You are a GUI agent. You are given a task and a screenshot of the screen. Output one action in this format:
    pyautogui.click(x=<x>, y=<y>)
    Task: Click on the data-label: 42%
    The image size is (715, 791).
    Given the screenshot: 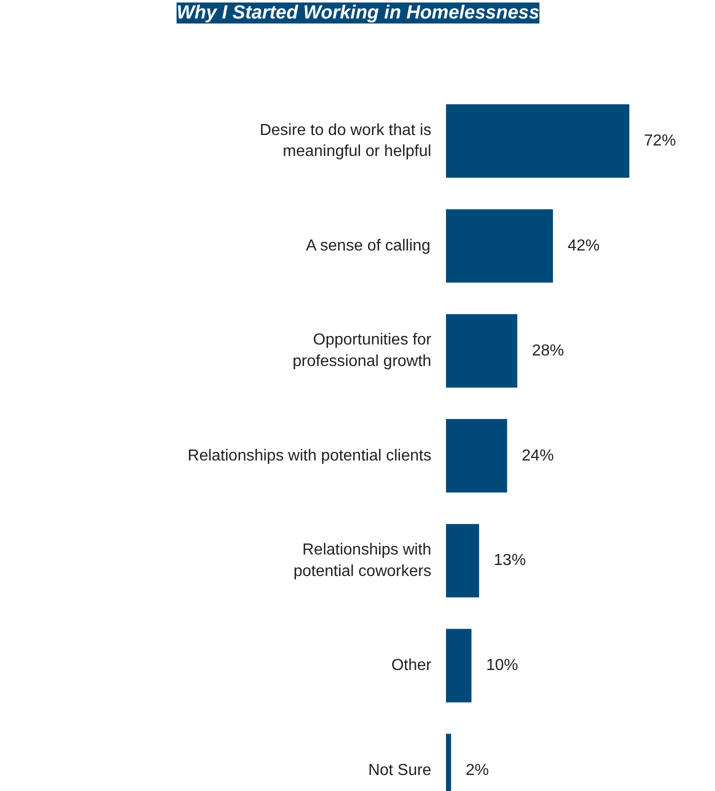 What is the action you would take?
    pyautogui.click(x=584, y=245)
    